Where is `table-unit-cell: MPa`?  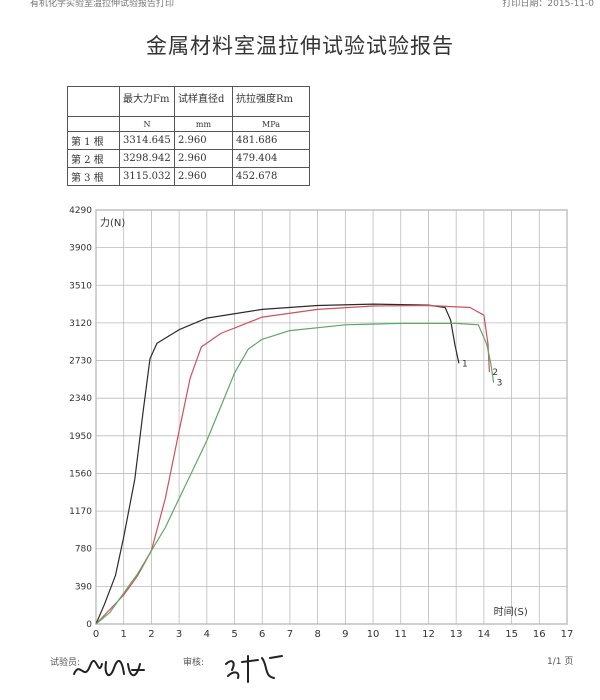
table-unit-cell: MPa is located at coordinates (271, 124).